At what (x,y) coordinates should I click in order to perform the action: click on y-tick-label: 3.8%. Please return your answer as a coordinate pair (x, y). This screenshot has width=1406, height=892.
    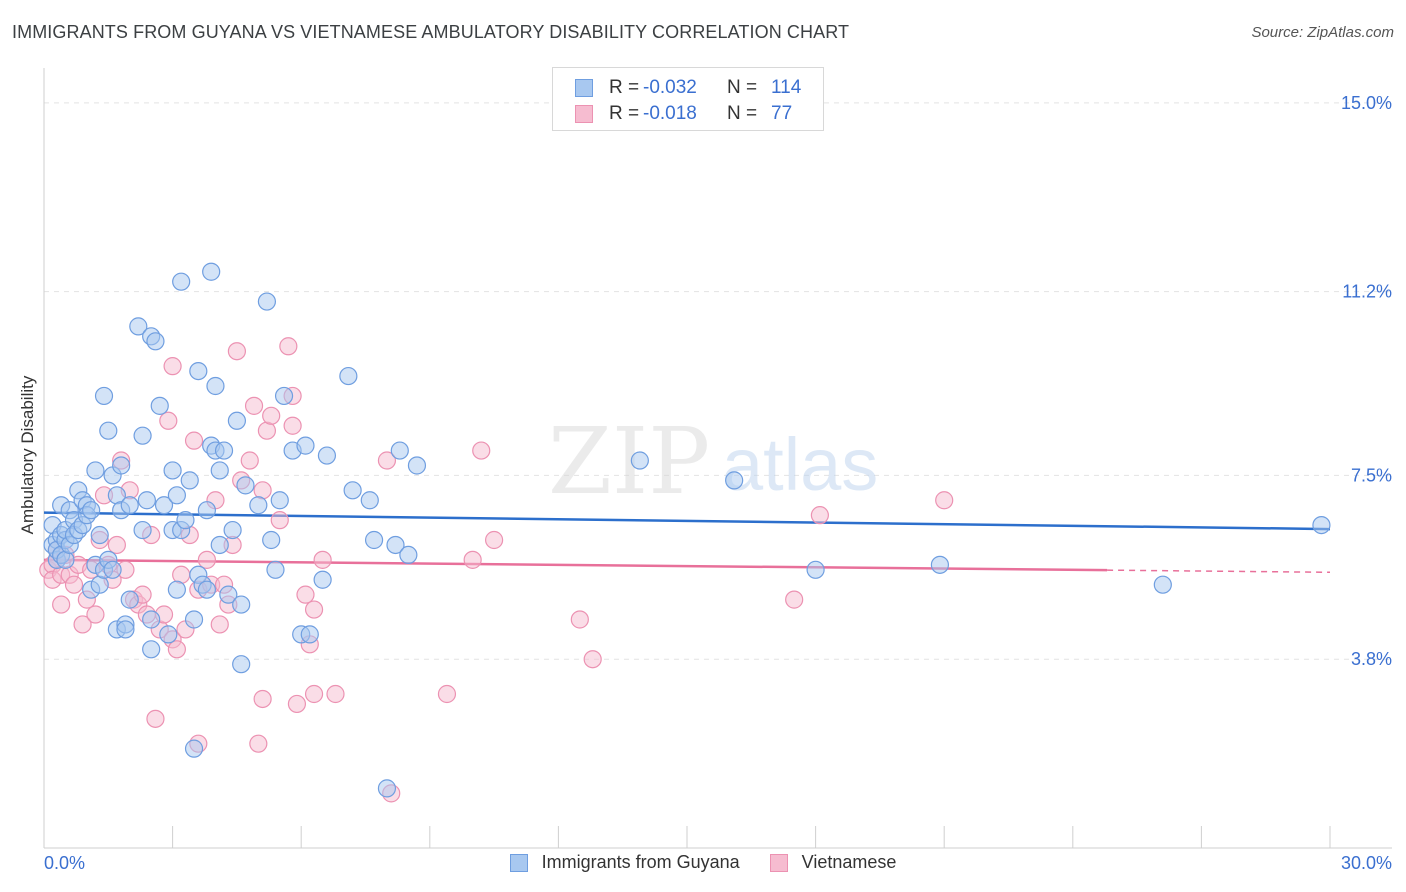
    Looking at the image, I should click on (1371, 659).